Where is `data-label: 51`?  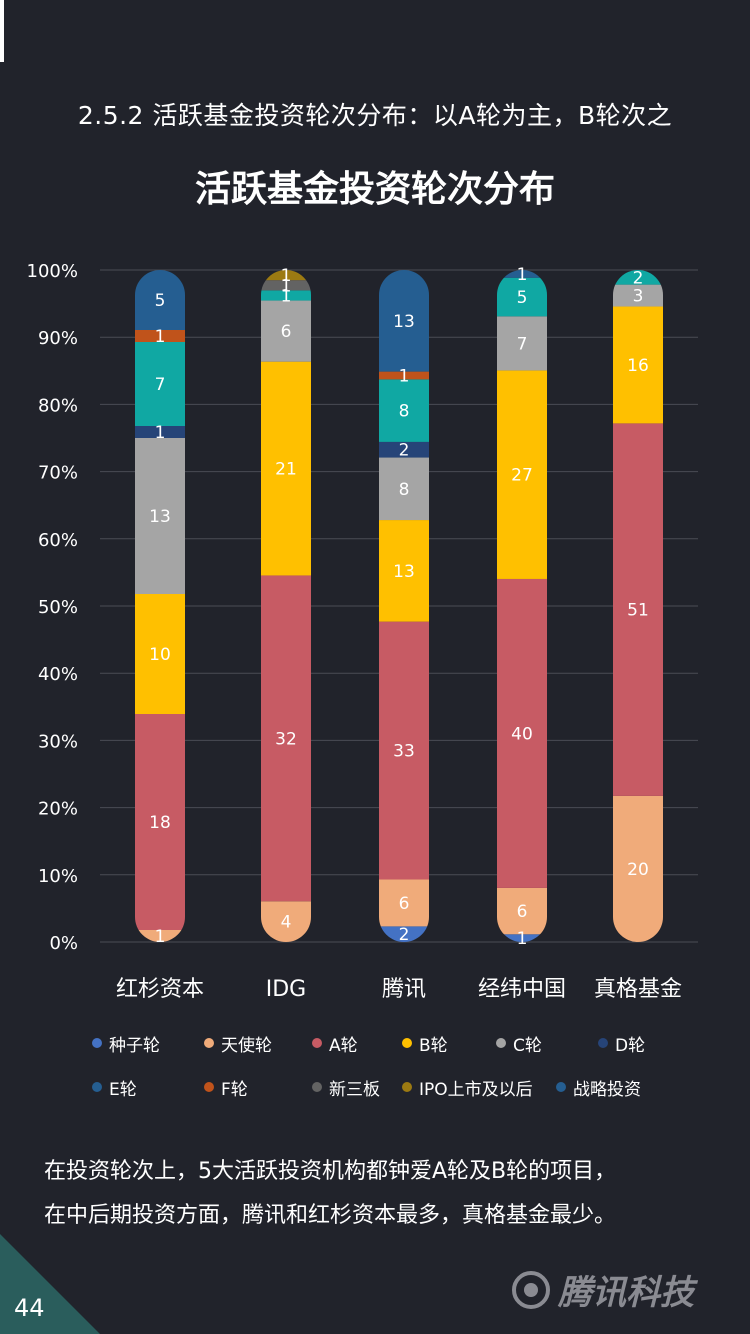 data-label: 51 is located at coordinates (638, 611).